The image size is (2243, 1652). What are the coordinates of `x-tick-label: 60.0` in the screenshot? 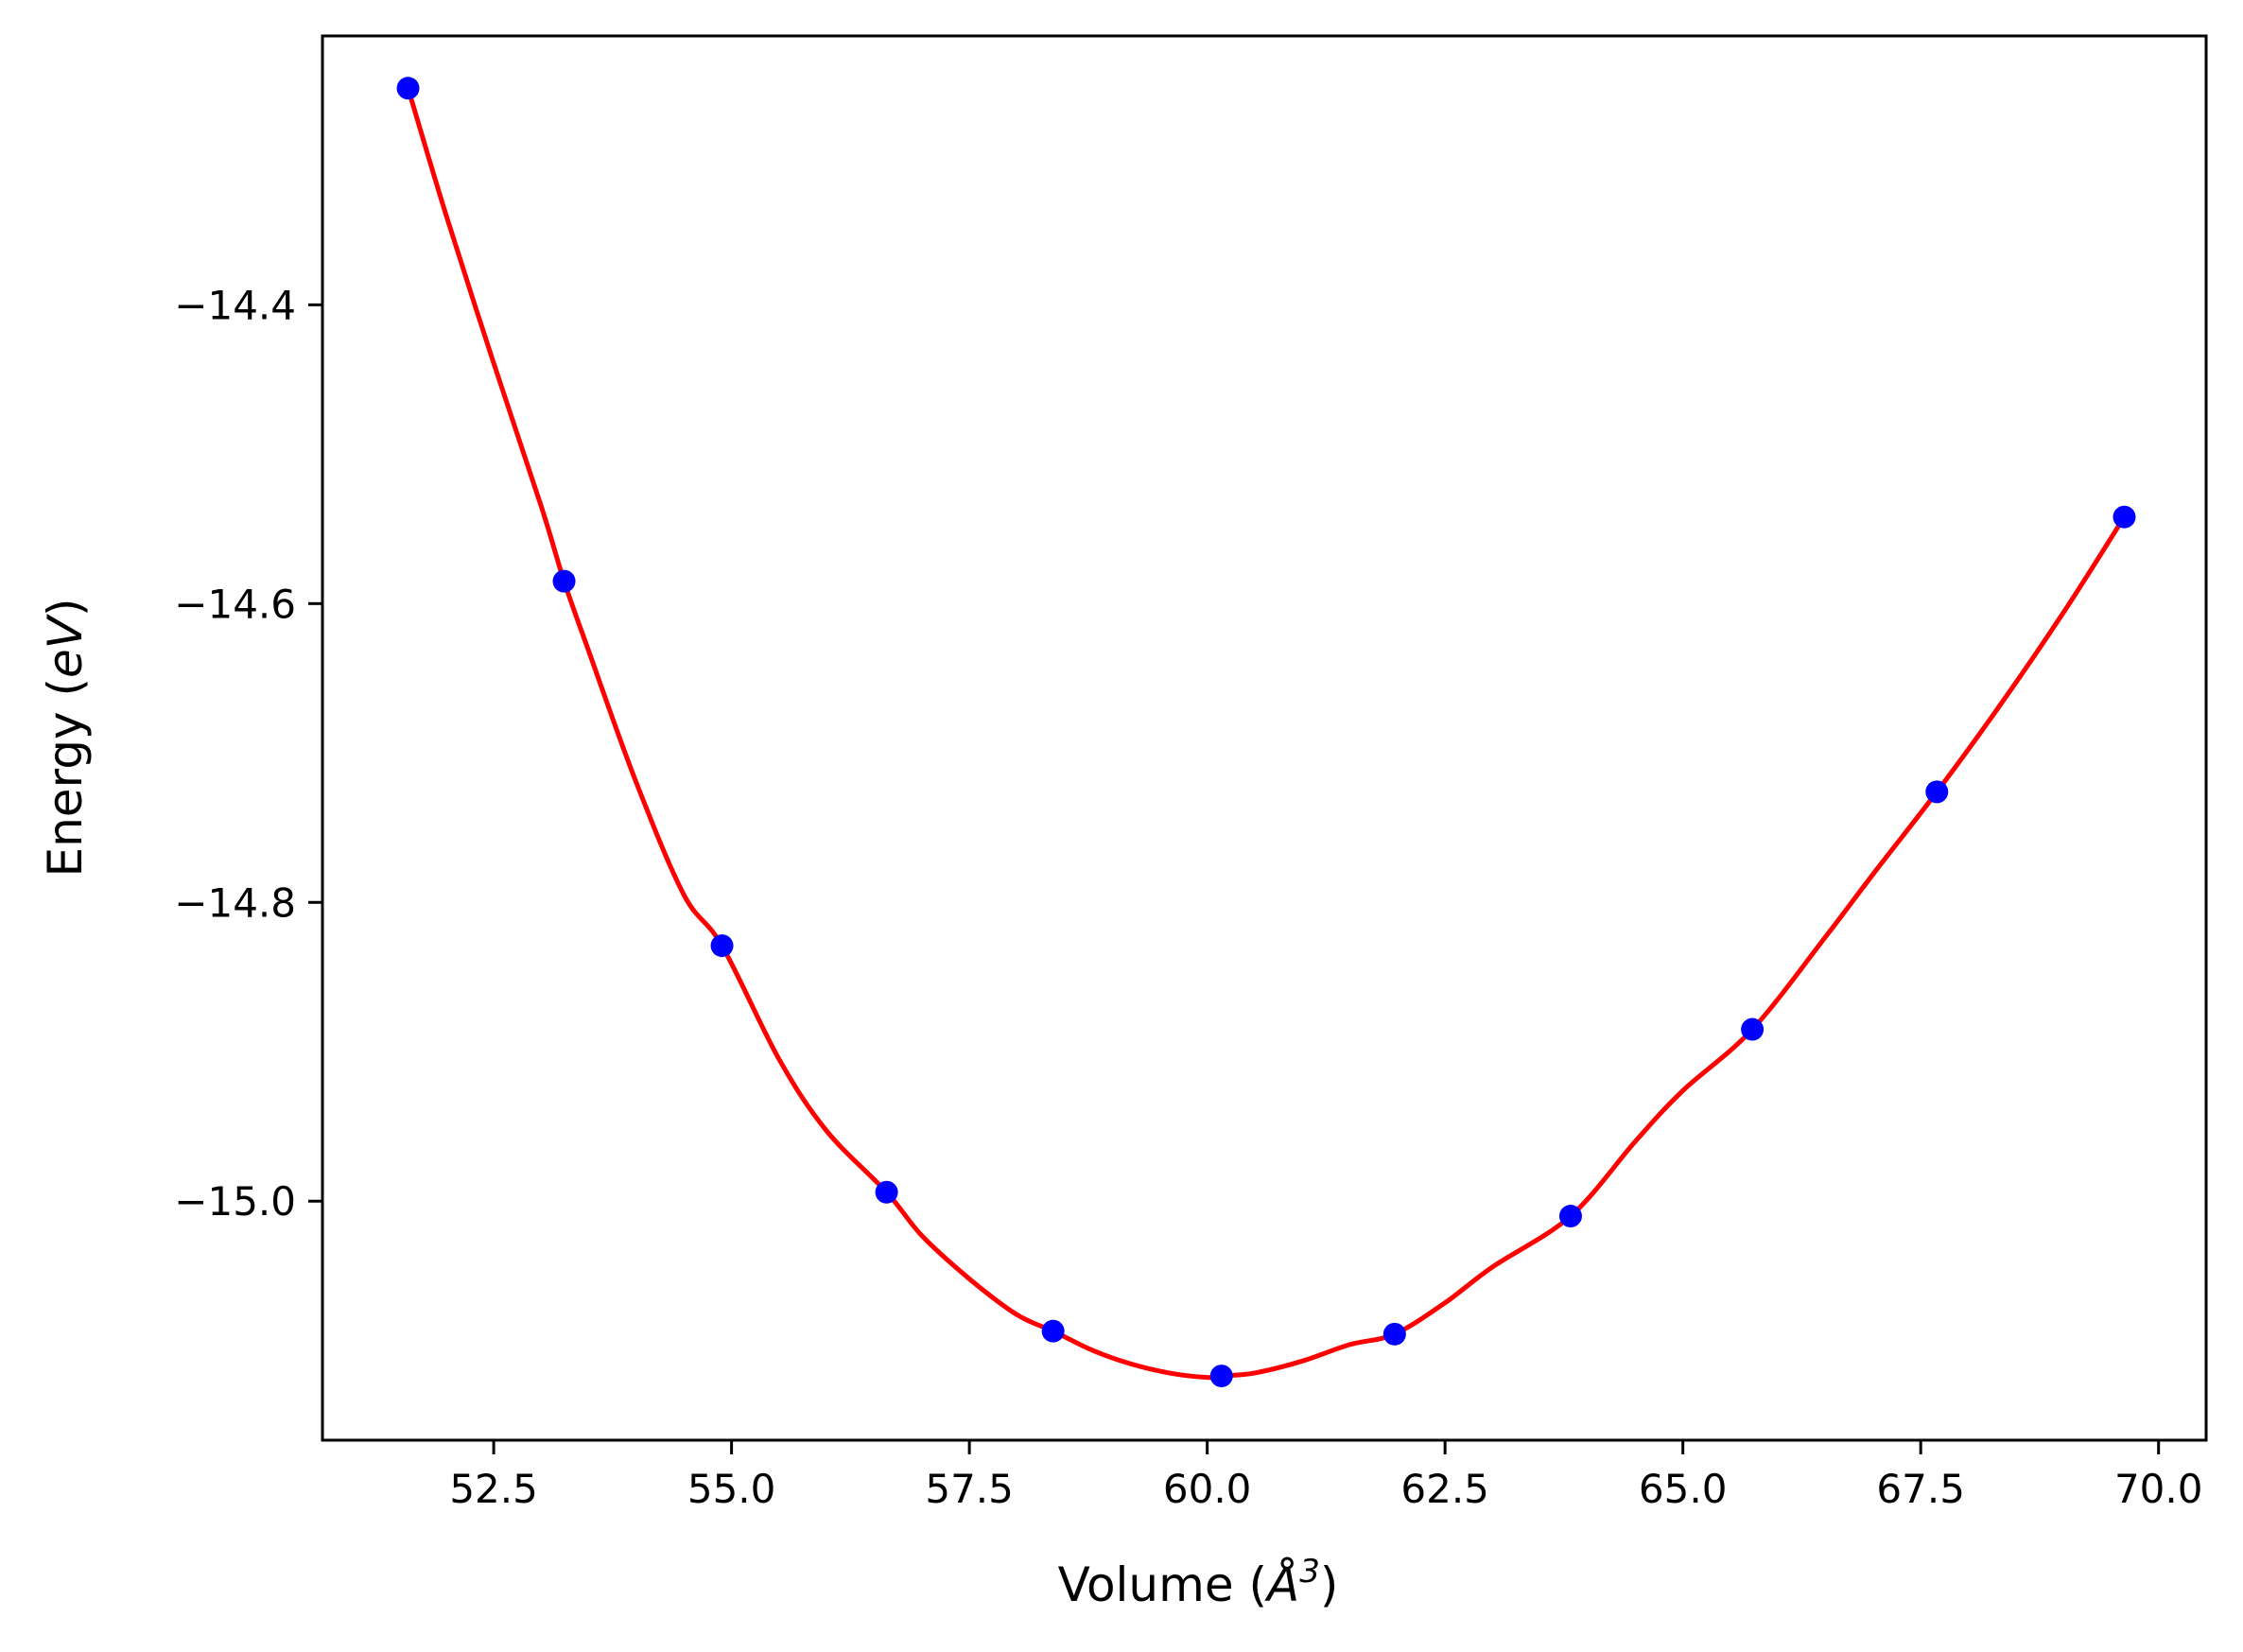 It's located at (1207, 1489).